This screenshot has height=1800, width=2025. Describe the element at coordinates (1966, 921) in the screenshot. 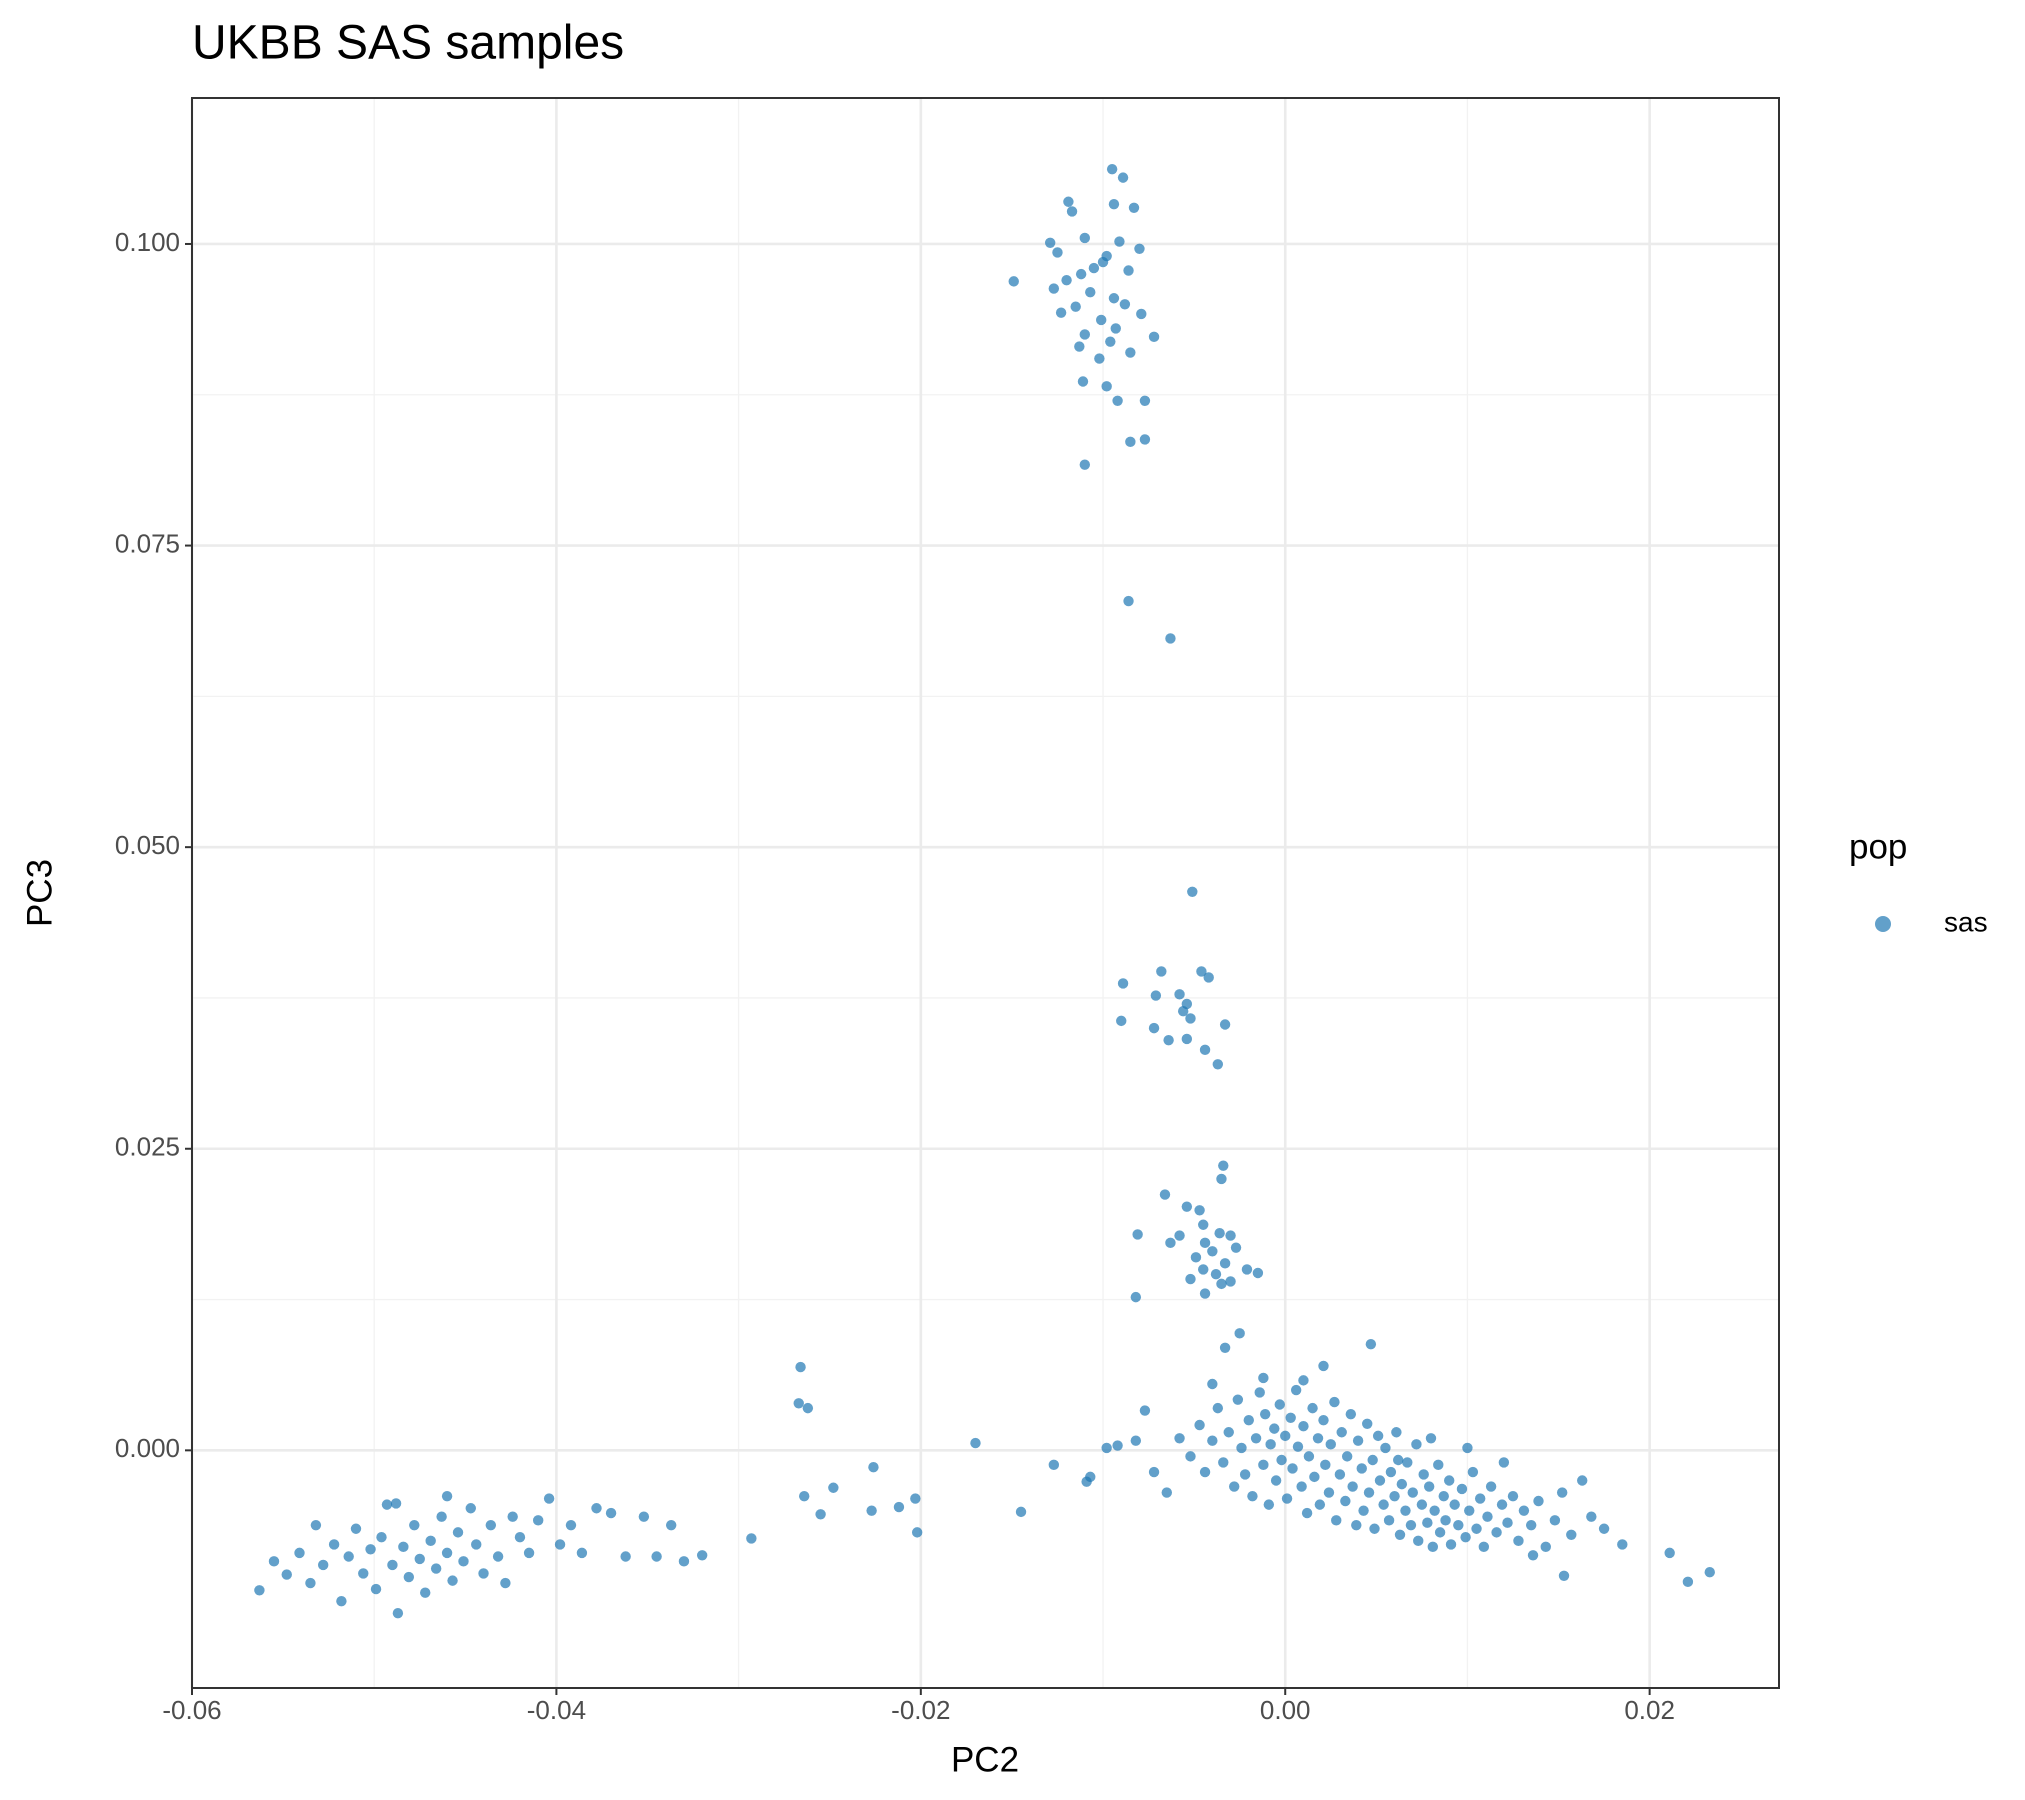

I see `legend-label: sas` at that location.